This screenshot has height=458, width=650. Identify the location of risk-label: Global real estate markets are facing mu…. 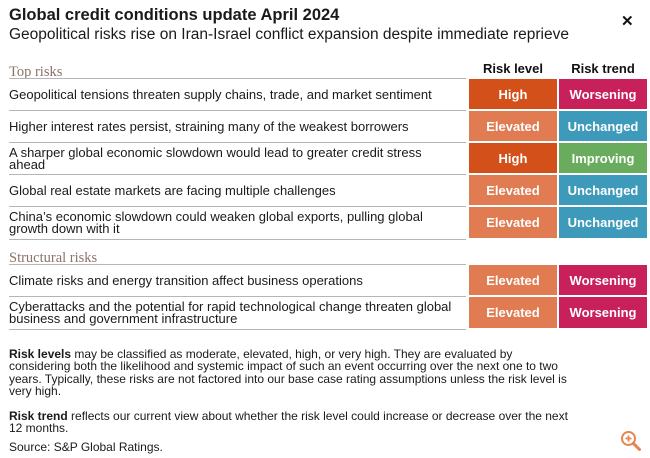
(172, 190).